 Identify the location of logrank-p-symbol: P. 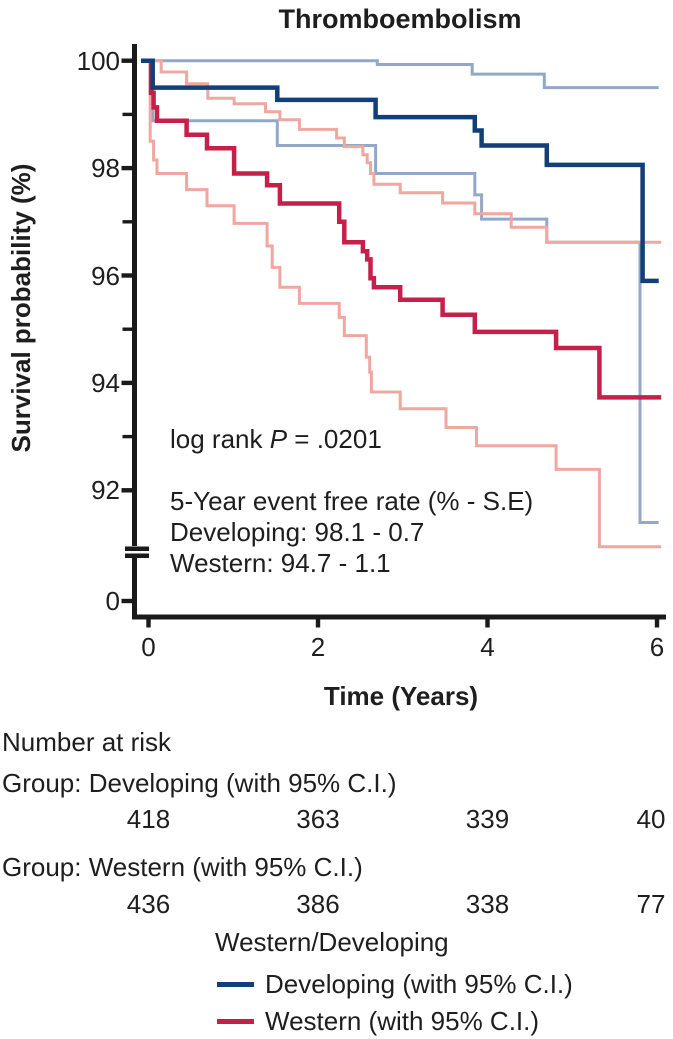
(278, 439).